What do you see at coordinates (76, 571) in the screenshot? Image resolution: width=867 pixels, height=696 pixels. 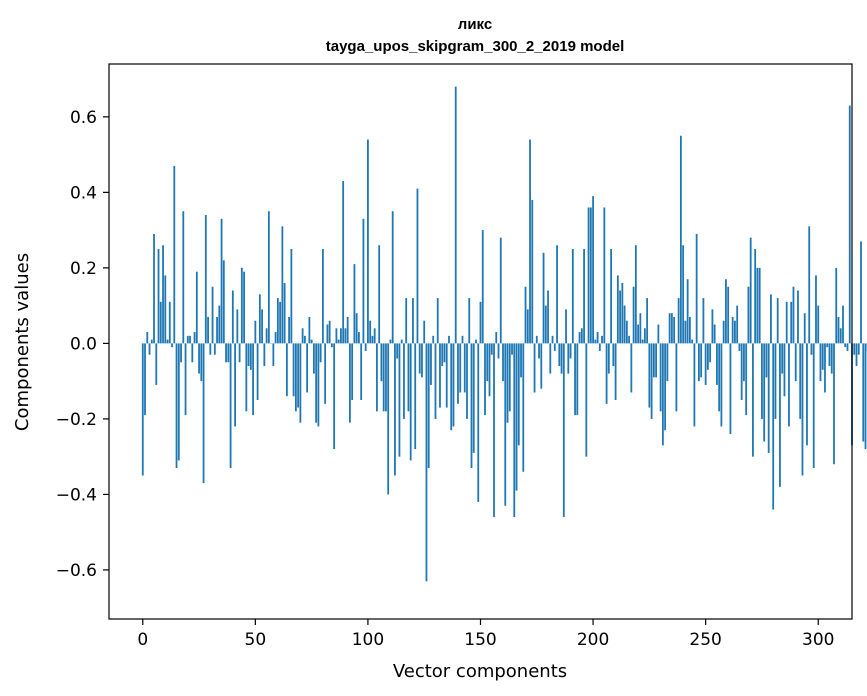 I see `y-tick-label: −0.6` at bounding box center [76, 571].